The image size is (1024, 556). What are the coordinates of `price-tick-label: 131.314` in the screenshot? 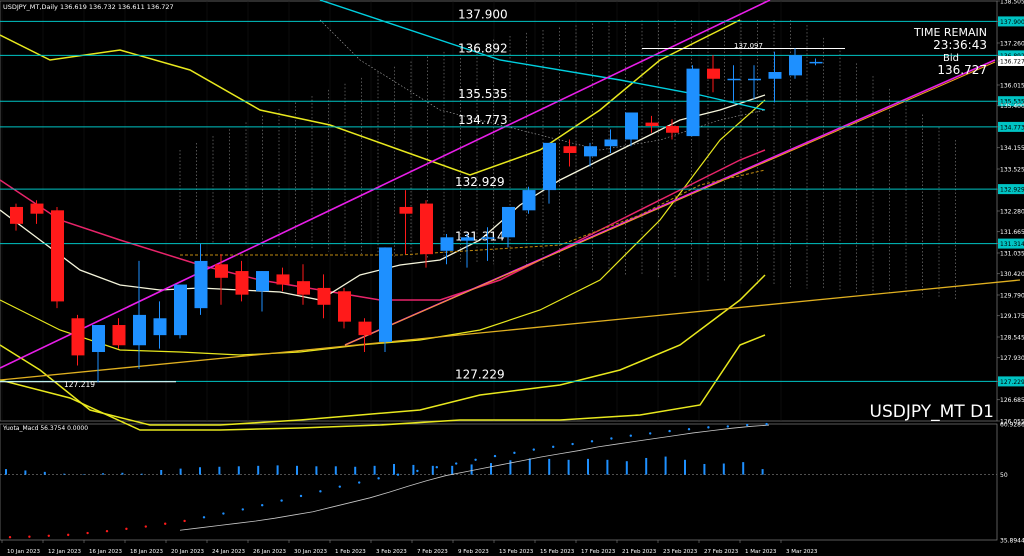 It's located at (1012, 244).